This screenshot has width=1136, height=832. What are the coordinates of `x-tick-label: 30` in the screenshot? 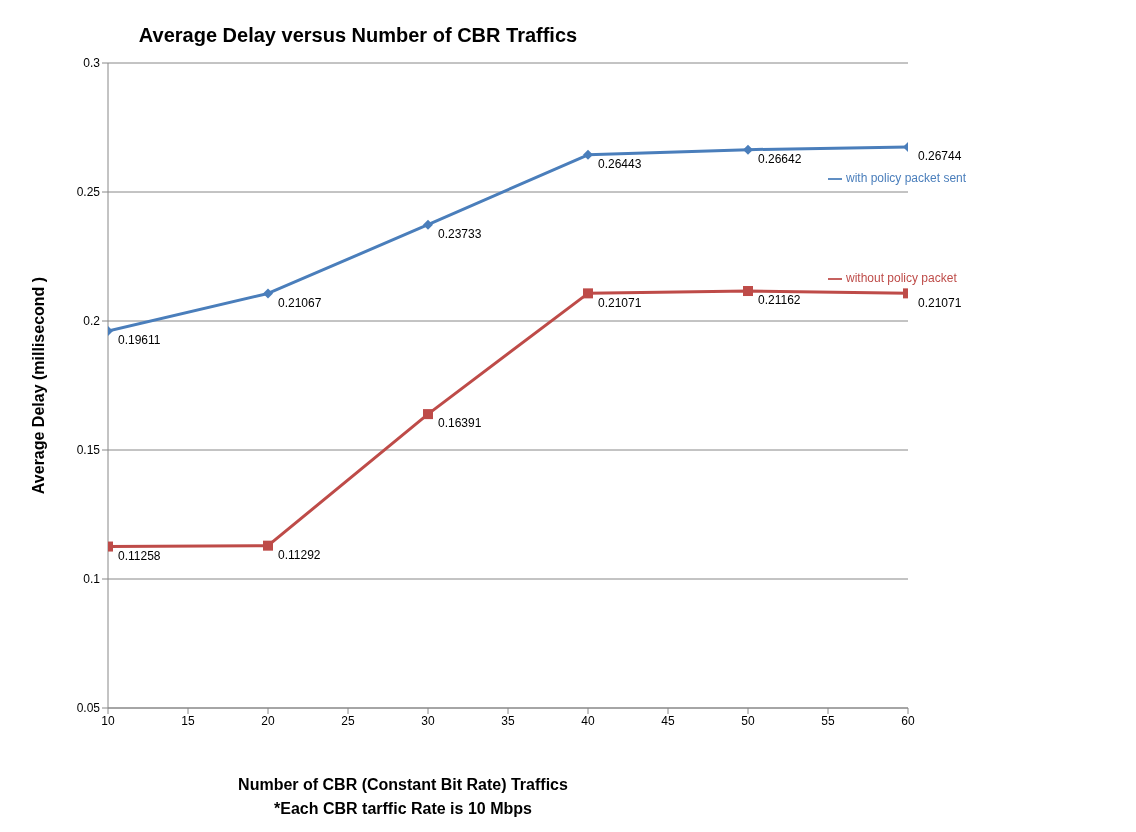 It's located at (428, 720).